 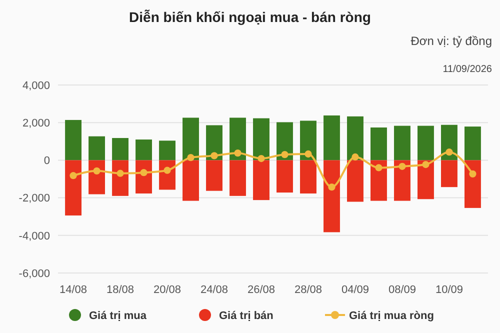 What do you see at coordinates (451, 41) in the screenshot?
I see `text: Đơn vị: tỷ đồng` at bounding box center [451, 41].